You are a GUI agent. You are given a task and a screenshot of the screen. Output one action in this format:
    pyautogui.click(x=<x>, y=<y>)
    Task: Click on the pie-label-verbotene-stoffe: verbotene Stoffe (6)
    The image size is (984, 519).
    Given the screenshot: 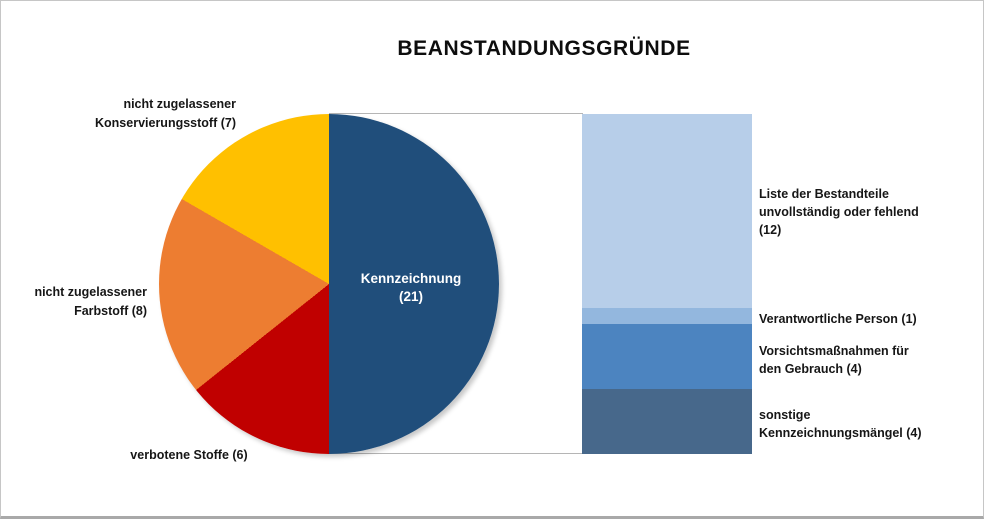 What is the action you would take?
    pyautogui.click(x=189, y=455)
    